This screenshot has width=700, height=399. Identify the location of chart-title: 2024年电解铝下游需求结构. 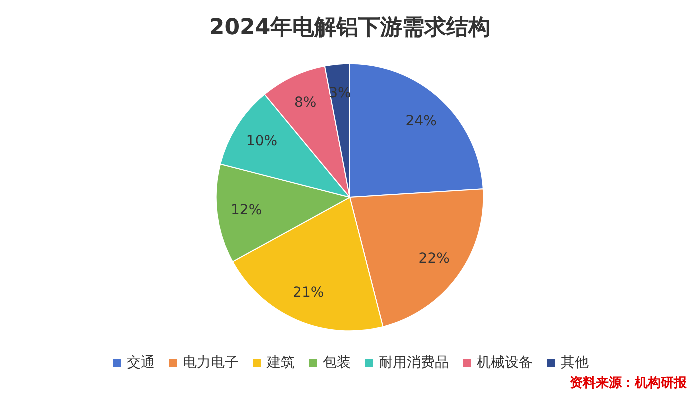
(350, 28).